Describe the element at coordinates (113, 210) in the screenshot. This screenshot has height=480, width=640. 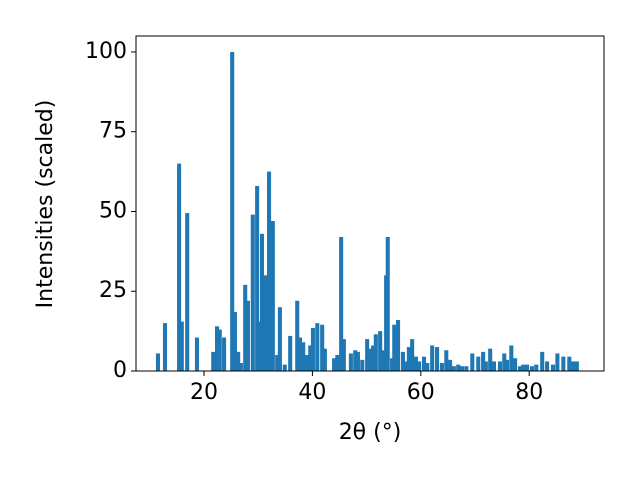
I see `y-tick-label: 50` at that location.